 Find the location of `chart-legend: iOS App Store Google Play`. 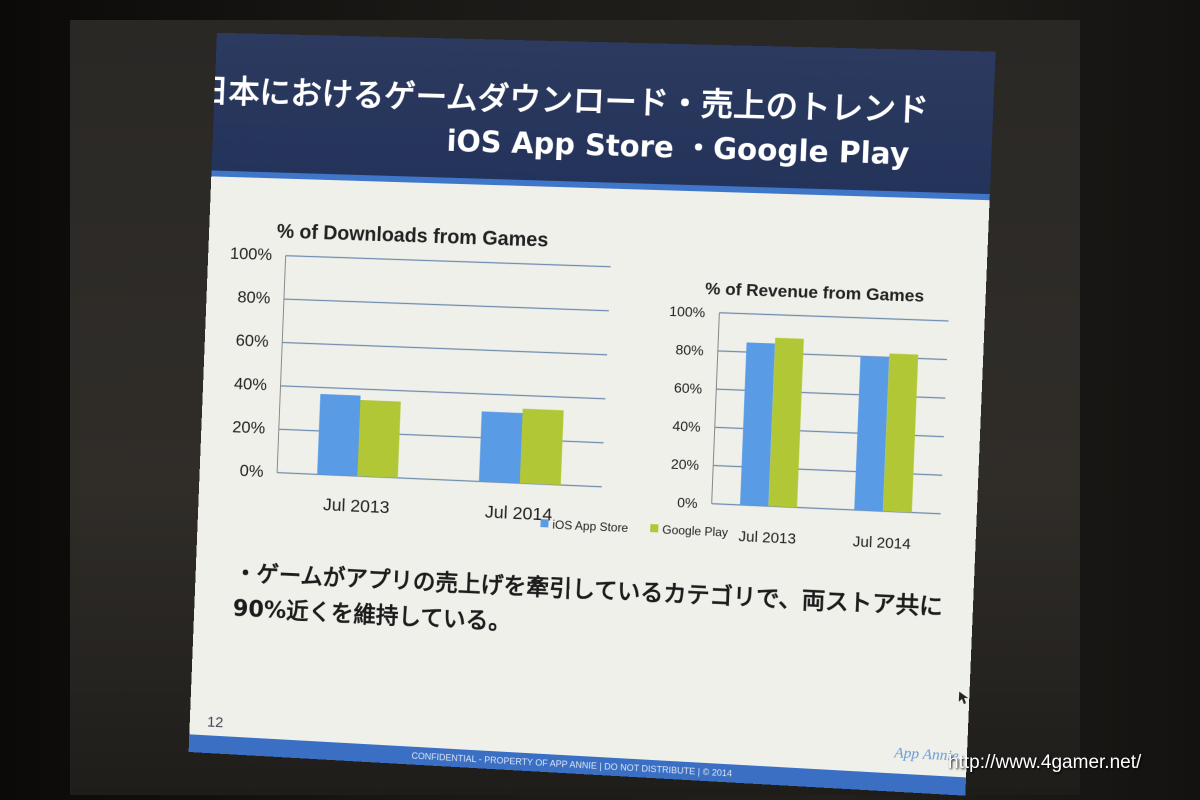

chart-legend: iOS App Store Google Play is located at coordinates (634, 528).